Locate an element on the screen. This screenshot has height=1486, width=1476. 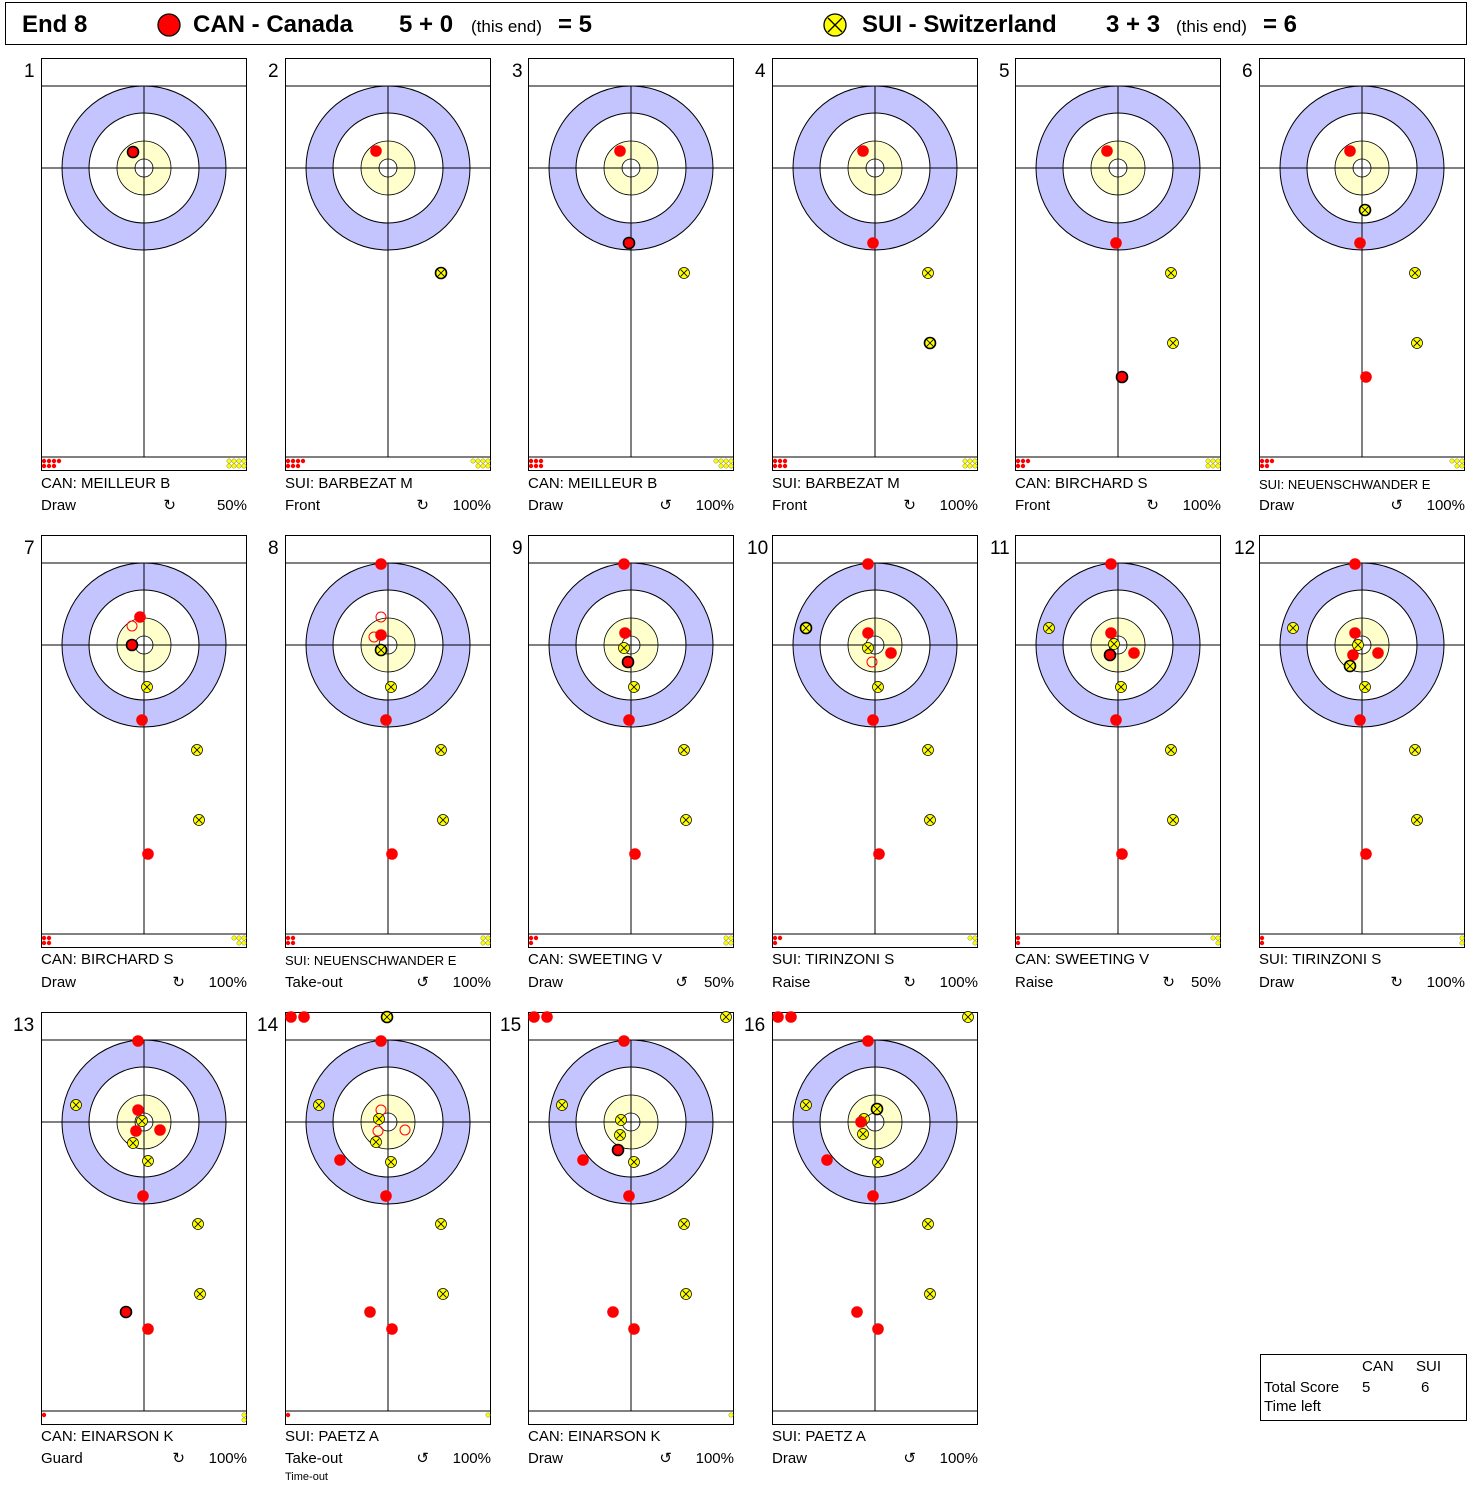
total-score-sui: 6 is located at coordinates (1425, 1387).